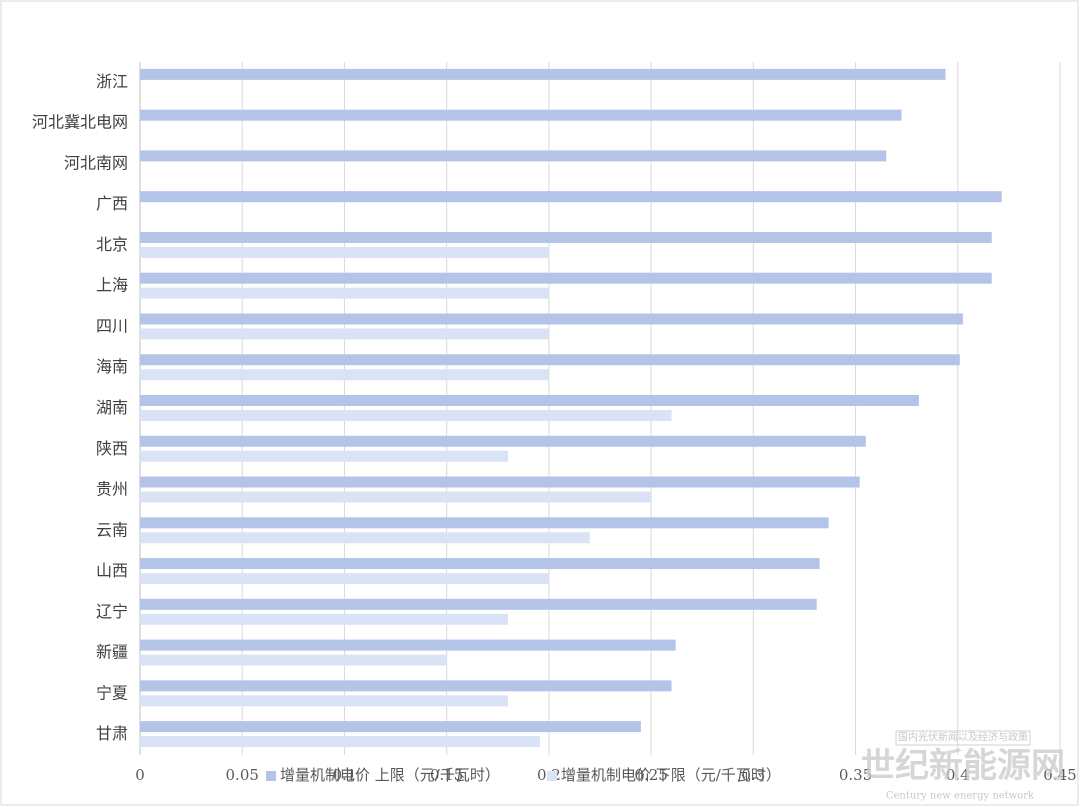 Image resolution: width=1080 pixels, height=807 pixels. What do you see at coordinates (390, 775) in the screenshot?
I see `legend-label: 增量机制电价 上限（元/千瓦时）` at bounding box center [390, 775].